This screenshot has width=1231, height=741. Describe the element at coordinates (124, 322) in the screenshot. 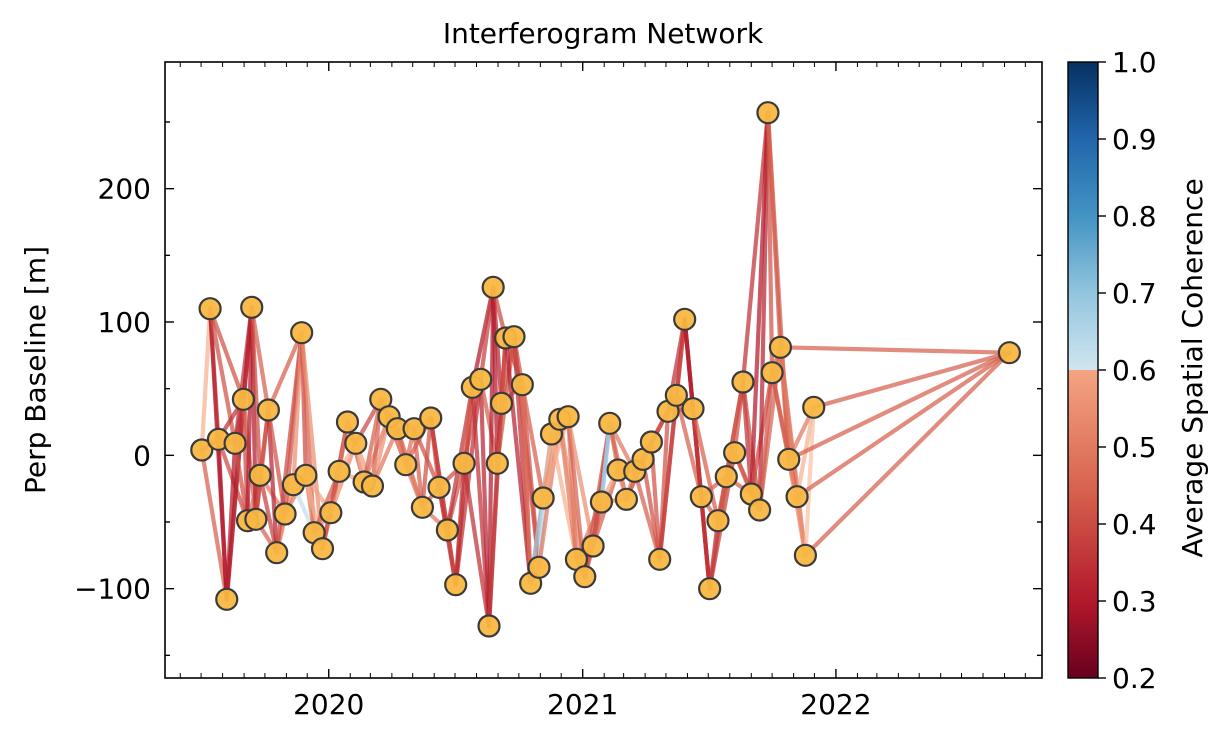

I see `y-tick-label: 100` at that location.